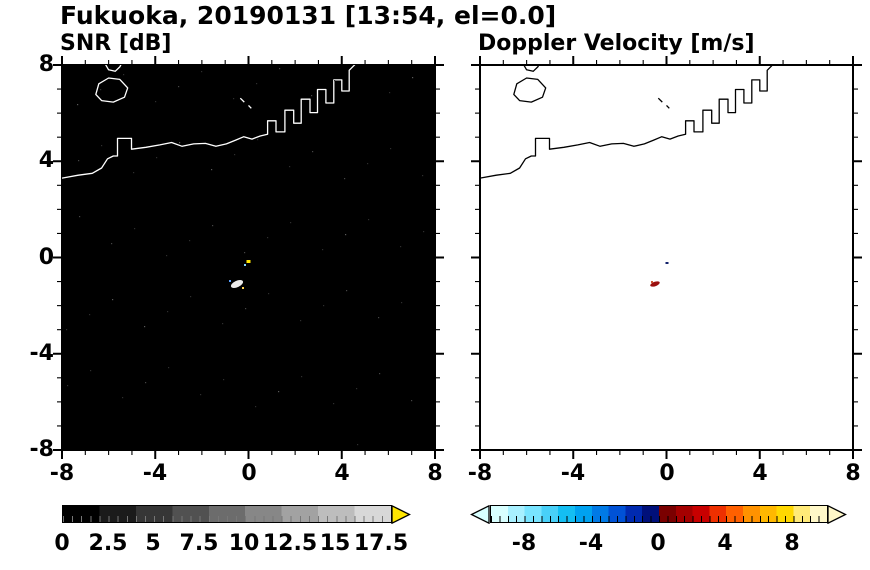 The height and width of the screenshot is (570, 870). Describe the element at coordinates (41, 449) in the screenshot. I see `ytick-label: -8` at that location.